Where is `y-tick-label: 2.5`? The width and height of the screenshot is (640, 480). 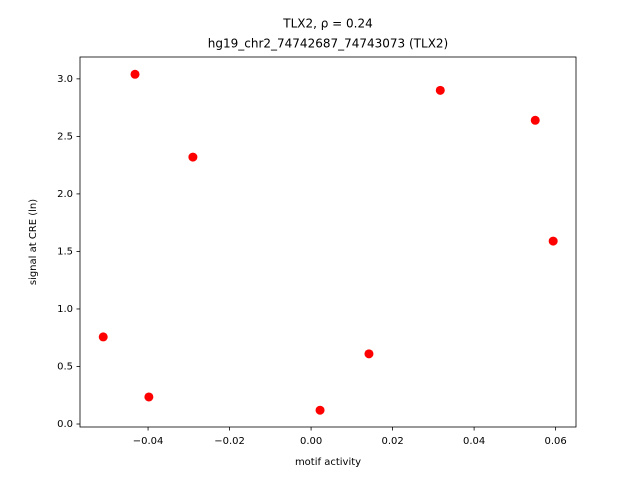
y-tick-label: 2.5 is located at coordinates (65, 136).